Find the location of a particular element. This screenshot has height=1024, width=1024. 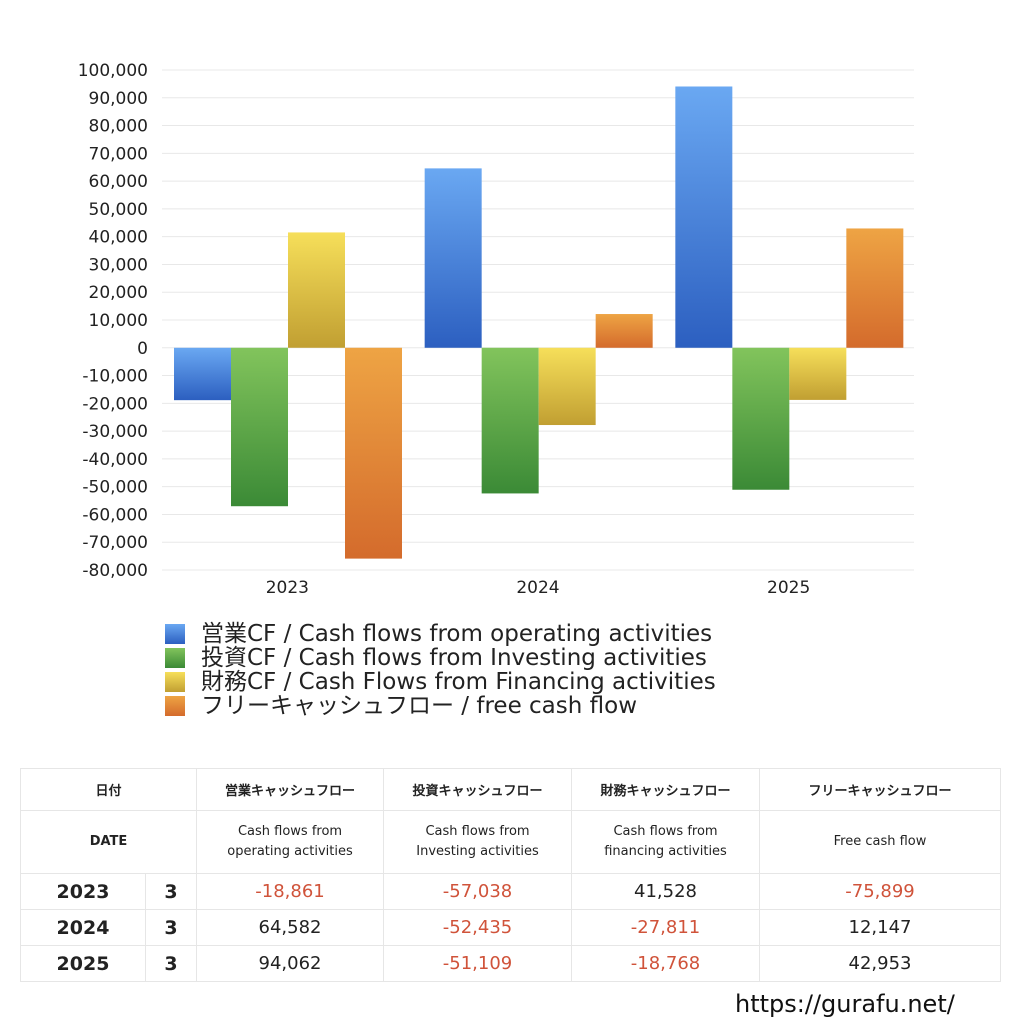

bar-financing-2025 is located at coordinates (818, 373).